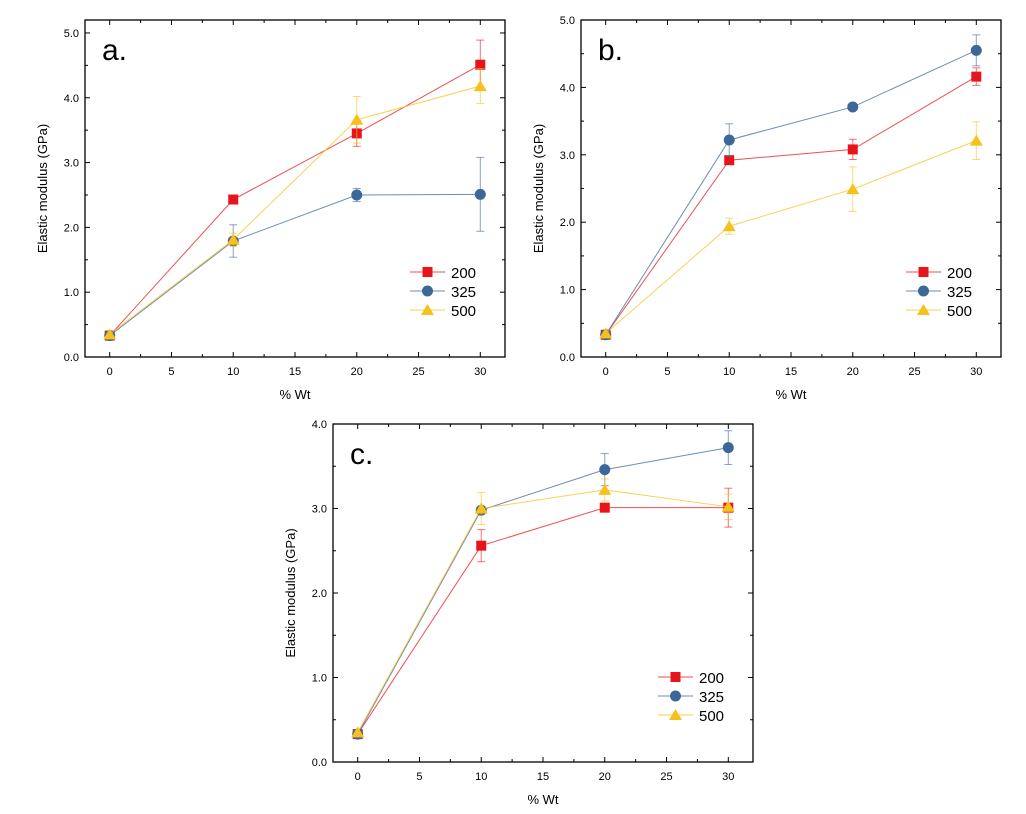 Image resolution: width=1026 pixels, height=814 pixels. Describe the element at coordinates (114, 50) in the screenshot. I see `panel-label: a.` at that location.